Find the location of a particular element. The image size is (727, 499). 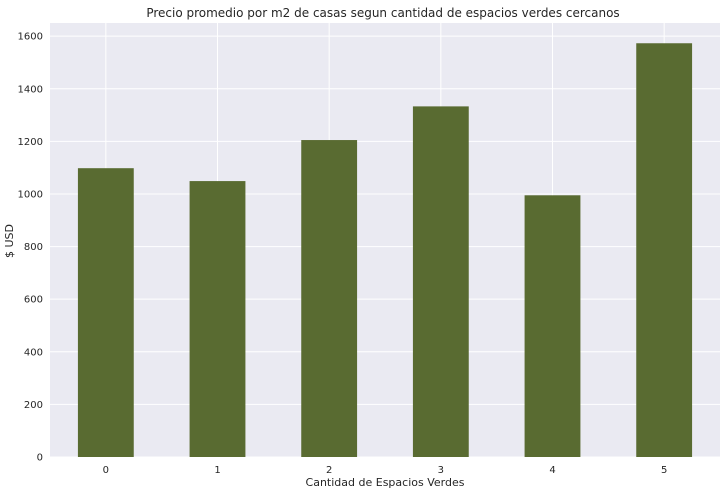

y-tick-label: 600 is located at coordinates (33, 300).